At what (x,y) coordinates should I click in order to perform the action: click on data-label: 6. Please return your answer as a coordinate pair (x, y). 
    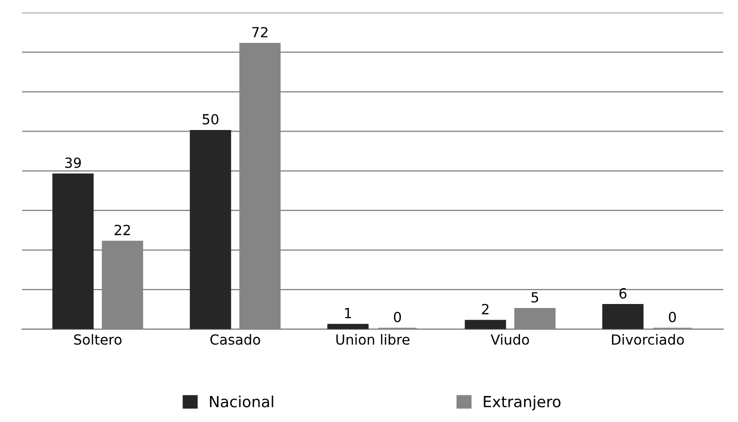
    Looking at the image, I should click on (622, 293).